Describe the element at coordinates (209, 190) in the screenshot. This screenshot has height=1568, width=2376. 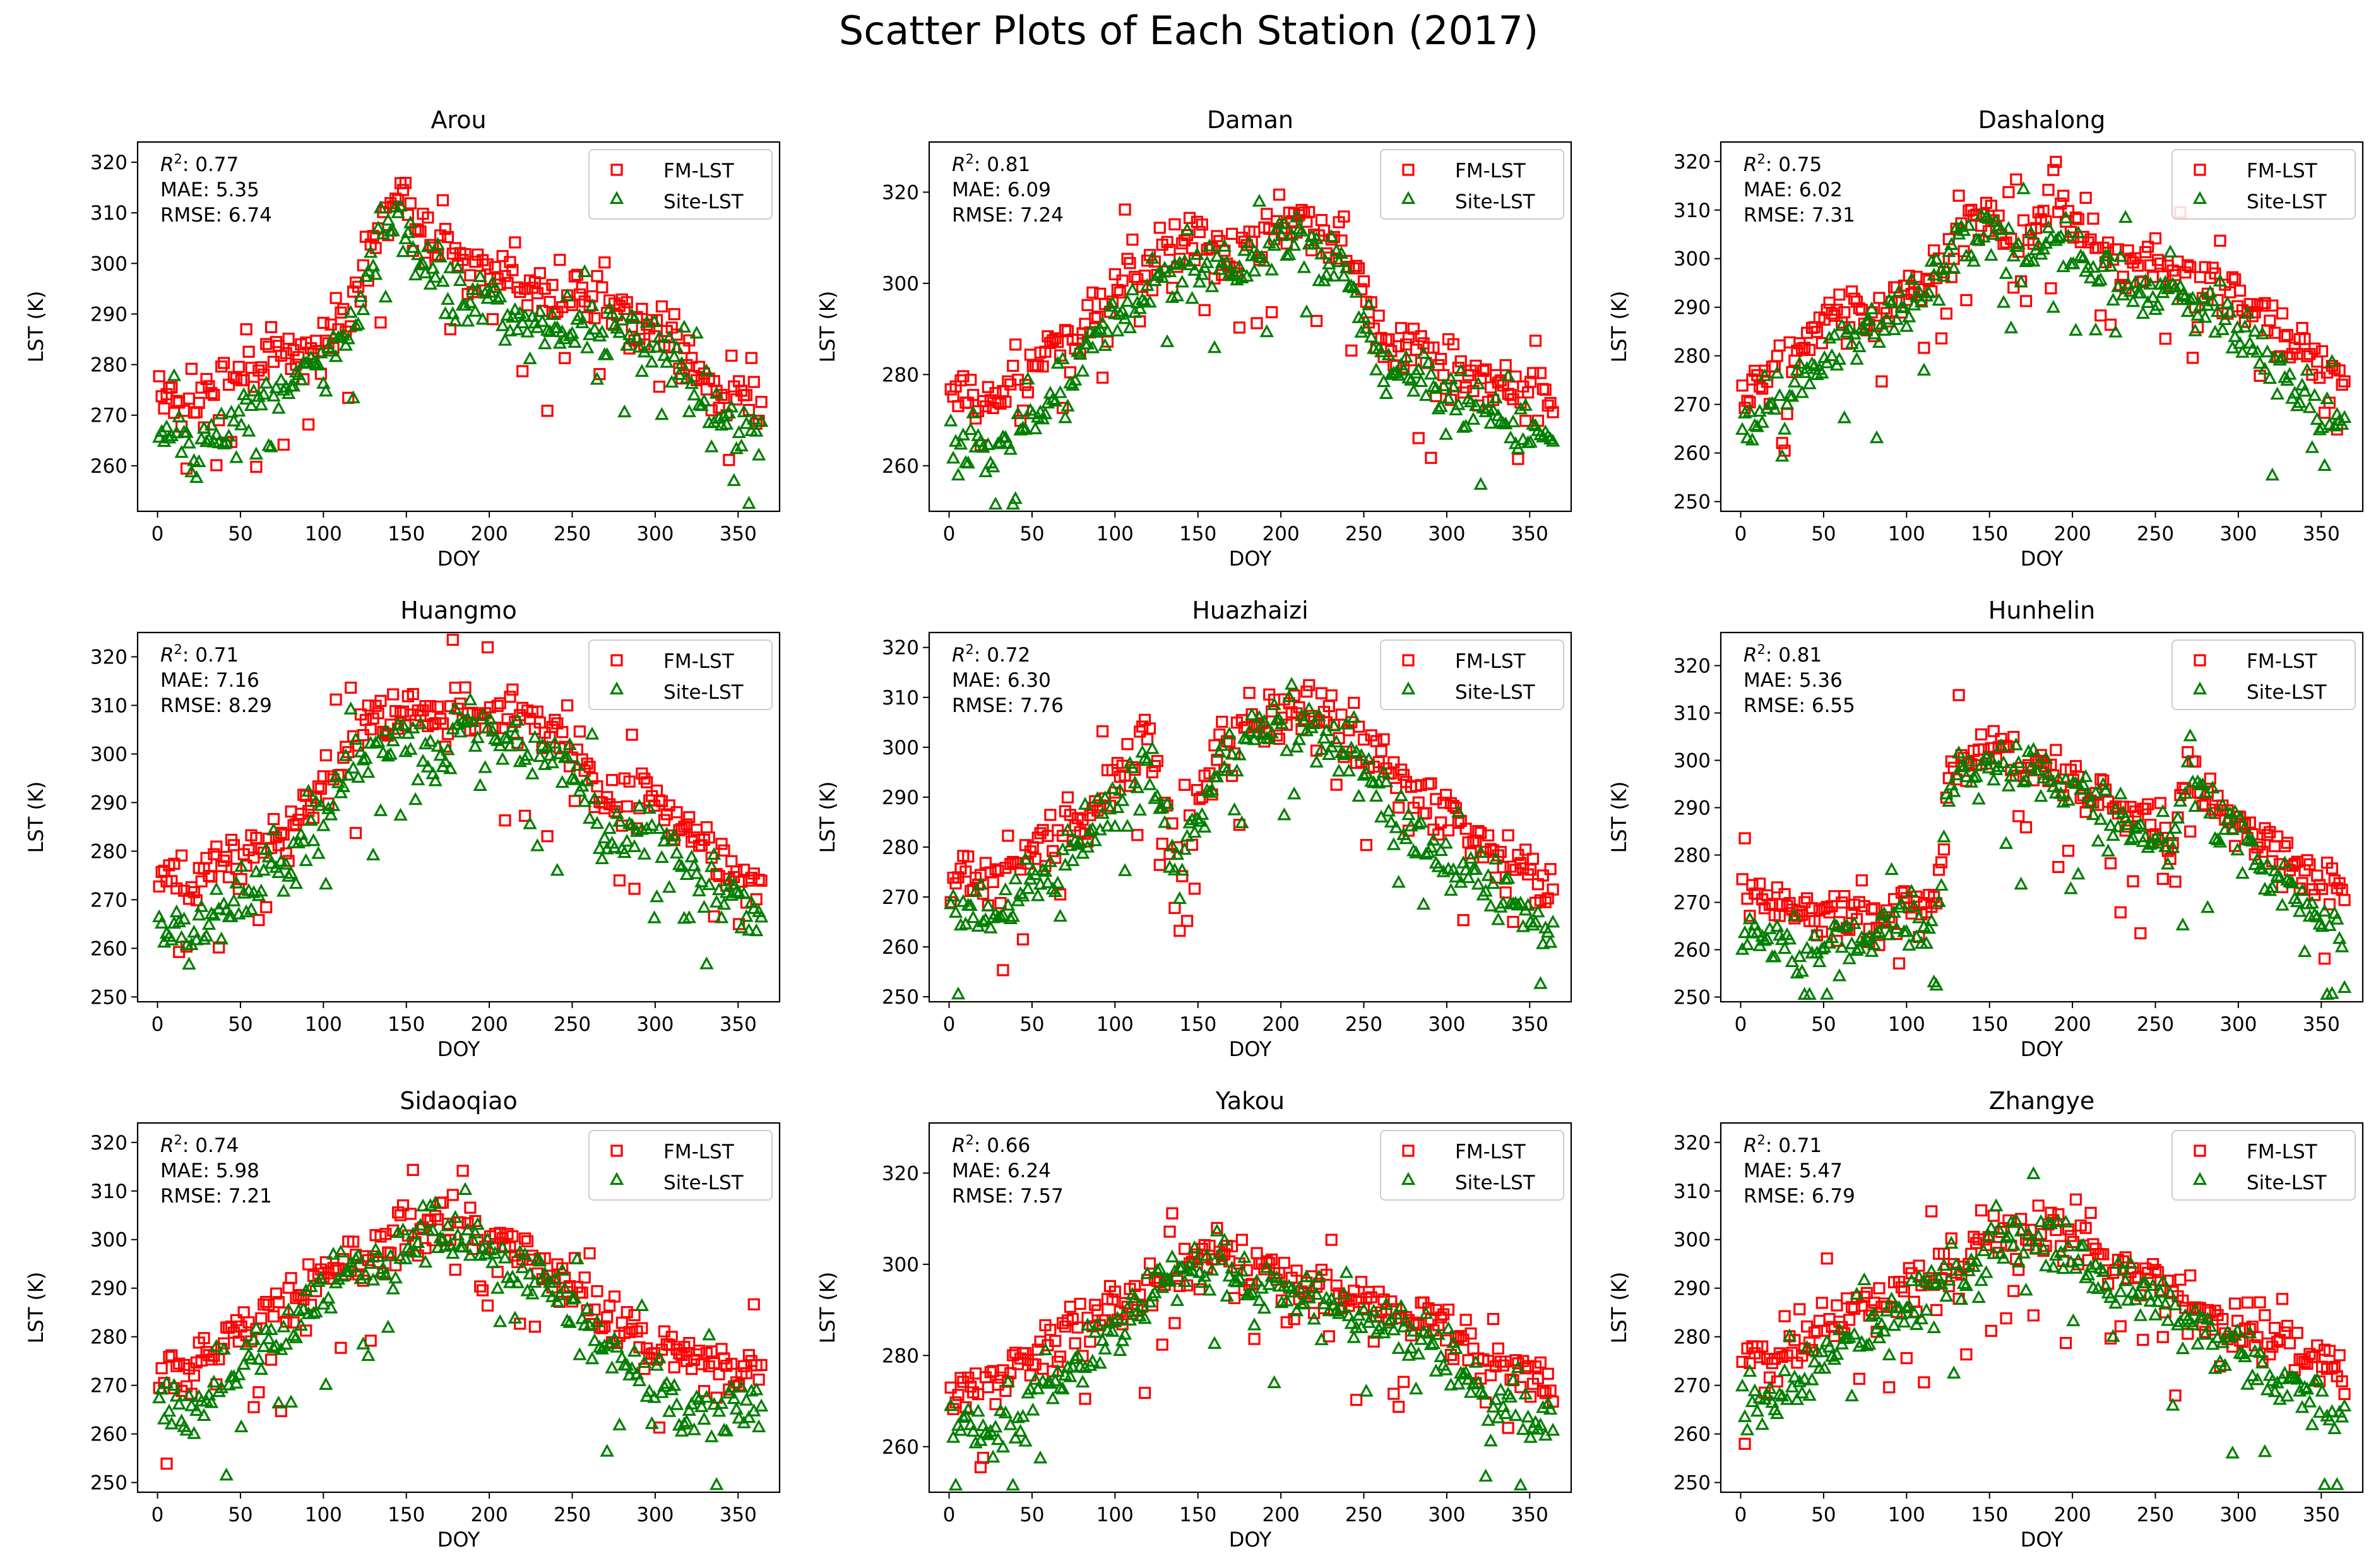
I see `mae-value: MAE: 5.35` at that location.